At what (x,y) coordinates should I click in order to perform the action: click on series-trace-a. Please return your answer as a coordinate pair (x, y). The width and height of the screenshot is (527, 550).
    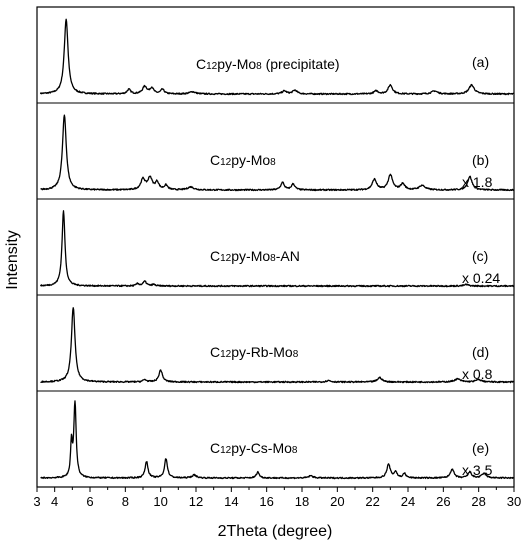
    Looking at the image, I should click on (276, 57).